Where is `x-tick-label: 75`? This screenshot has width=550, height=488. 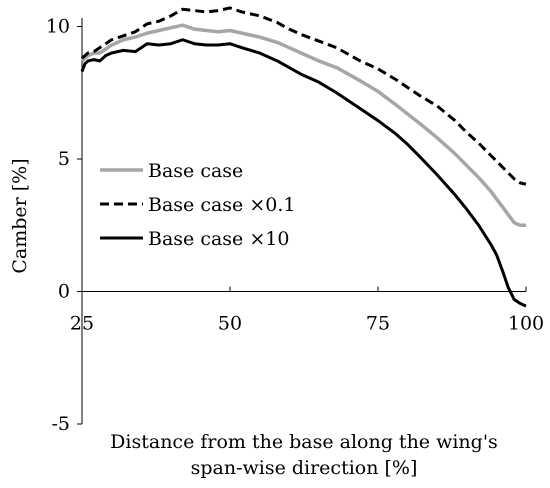 x-tick-label: 75 is located at coordinates (378, 324).